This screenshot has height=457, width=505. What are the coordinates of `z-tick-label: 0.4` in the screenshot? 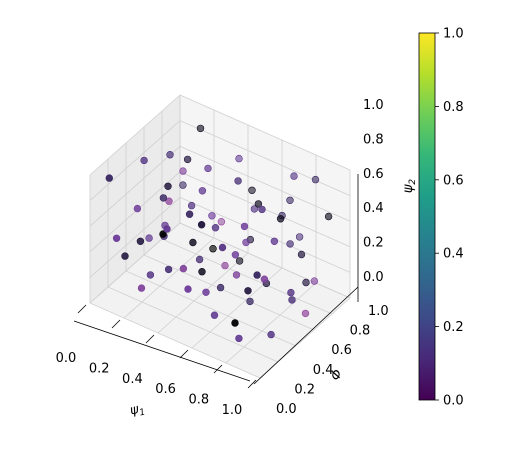 It's located at (373, 208).